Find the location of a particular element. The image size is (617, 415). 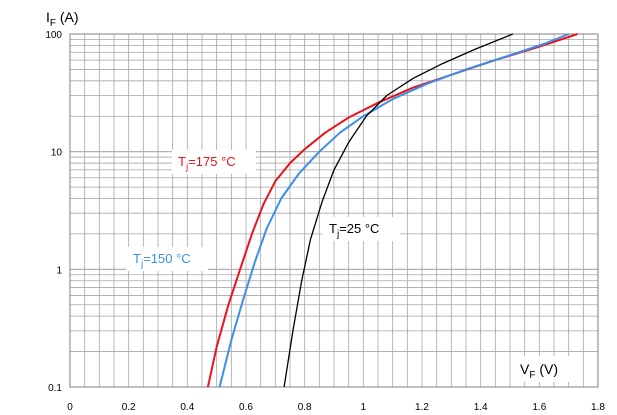

series-label-175-bg is located at coordinates (214, 162).